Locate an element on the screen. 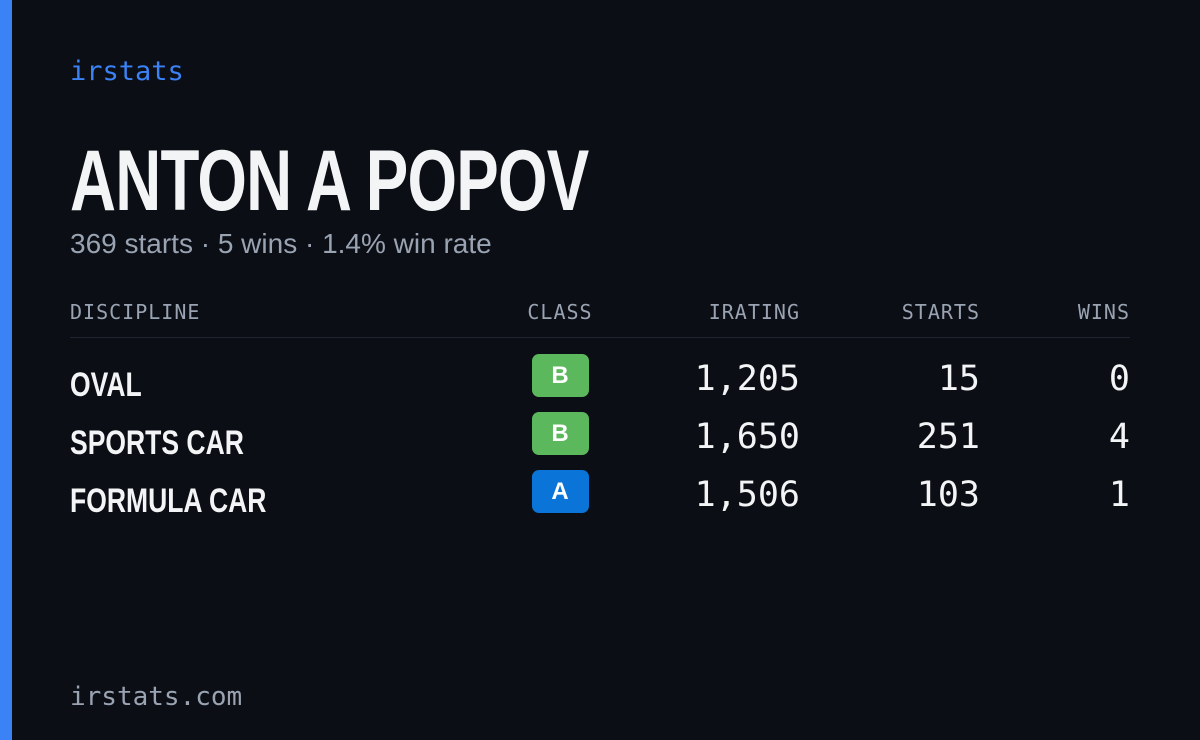 This screenshot has height=740, width=1200. footer: irstats.com is located at coordinates (156, 697).